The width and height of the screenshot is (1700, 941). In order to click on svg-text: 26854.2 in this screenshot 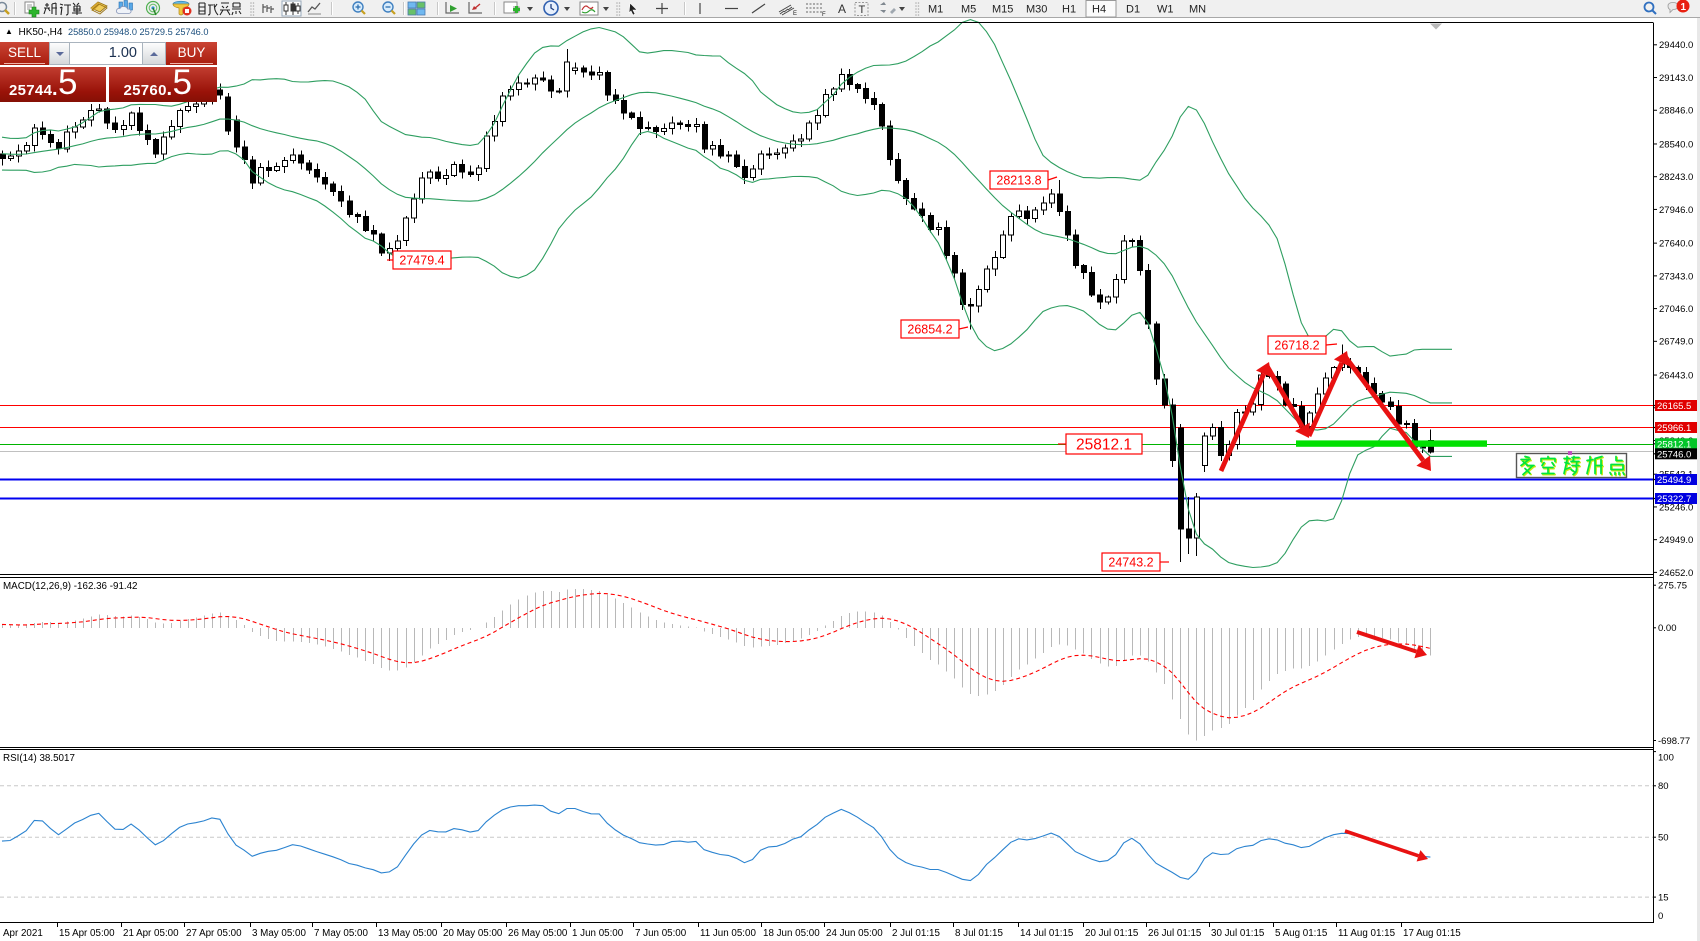, I will do `click(929, 330)`.